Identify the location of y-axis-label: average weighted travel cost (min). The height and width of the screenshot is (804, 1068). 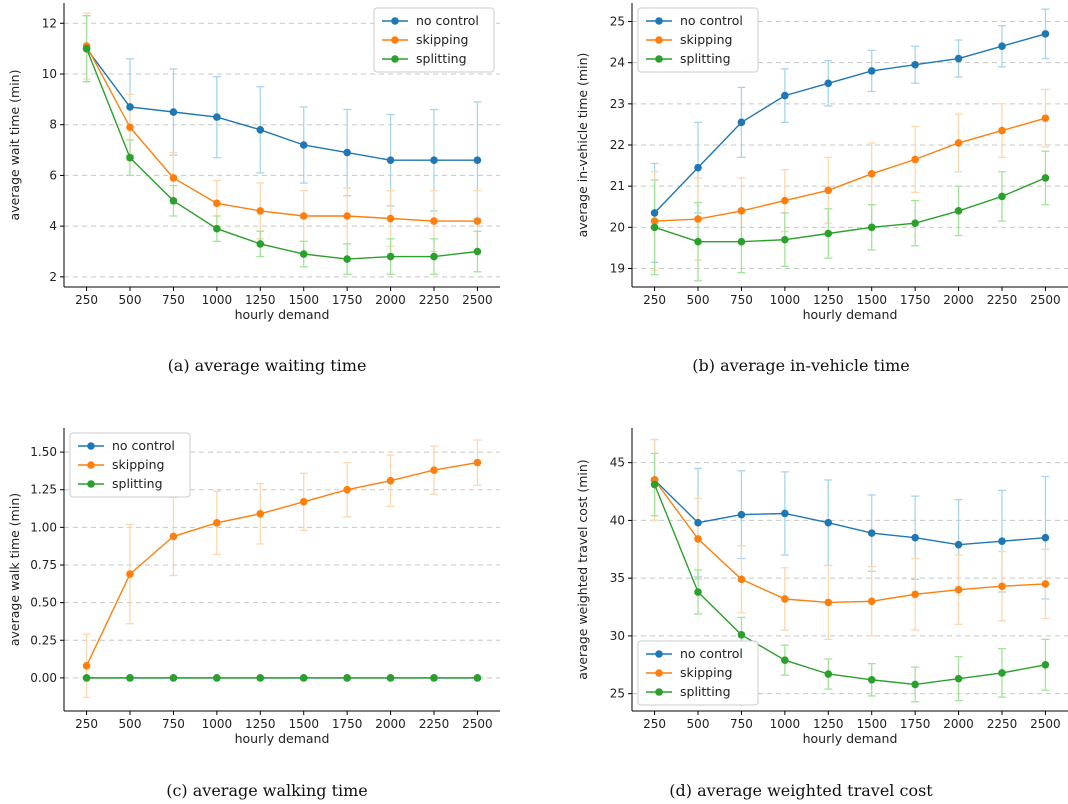
(582, 569).